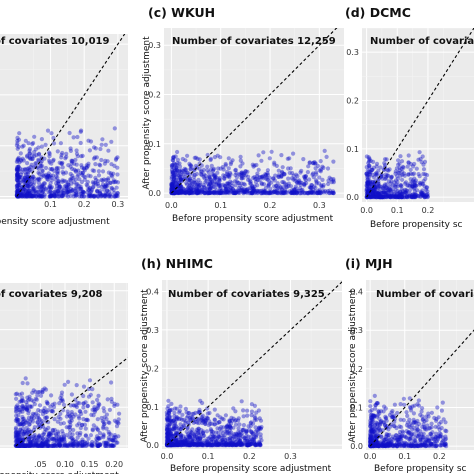 The width and height of the screenshot is (474, 474). What do you see at coordinates (352, 101) in the screenshot?
I see `y-tick-label: 0.2` at bounding box center [352, 101].